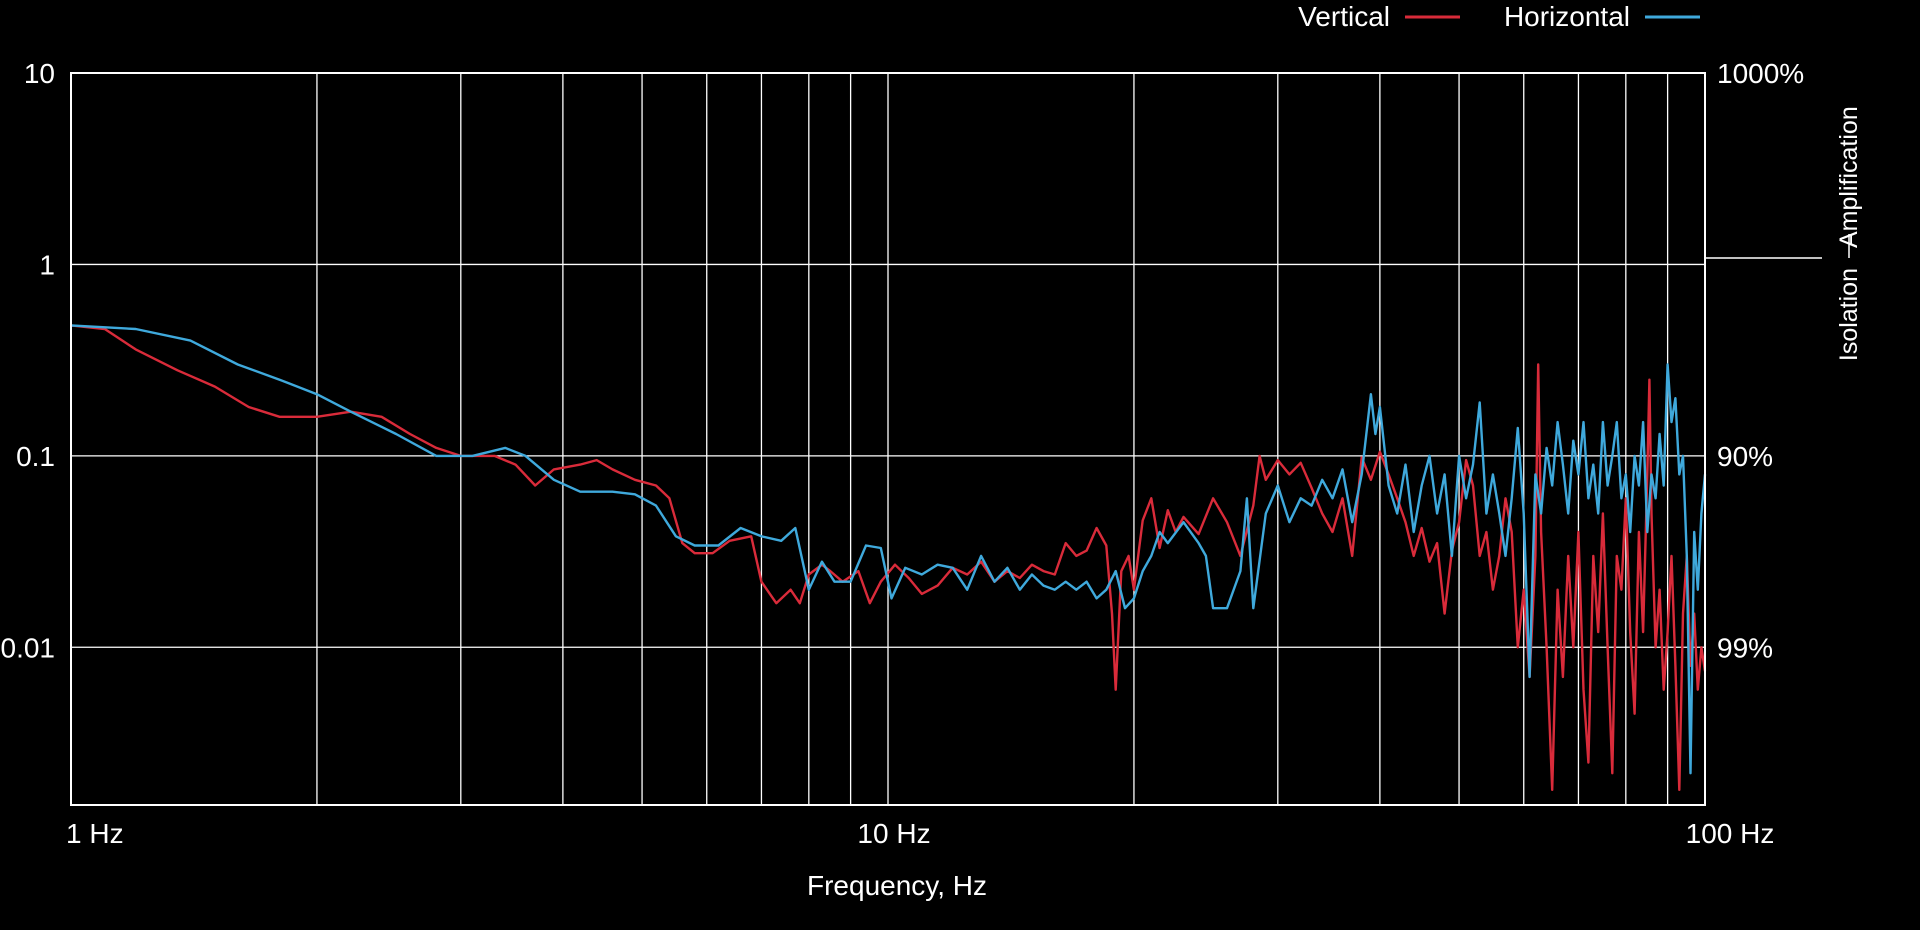 This screenshot has height=930, width=1920. Describe the element at coordinates (35, 456) in the screenshot. I see `y-tick-label: 0.1` at that location.